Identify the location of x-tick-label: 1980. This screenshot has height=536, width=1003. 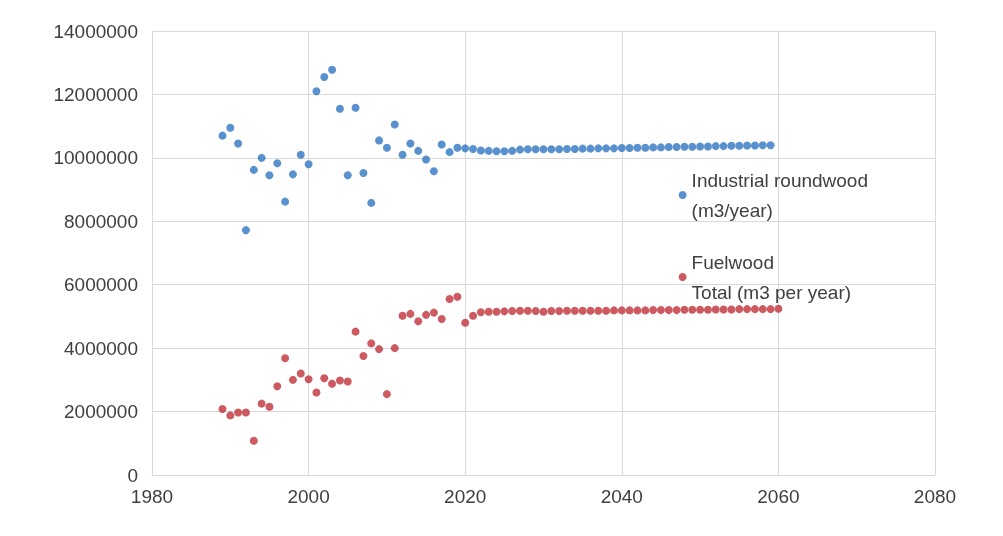
(152, 496).